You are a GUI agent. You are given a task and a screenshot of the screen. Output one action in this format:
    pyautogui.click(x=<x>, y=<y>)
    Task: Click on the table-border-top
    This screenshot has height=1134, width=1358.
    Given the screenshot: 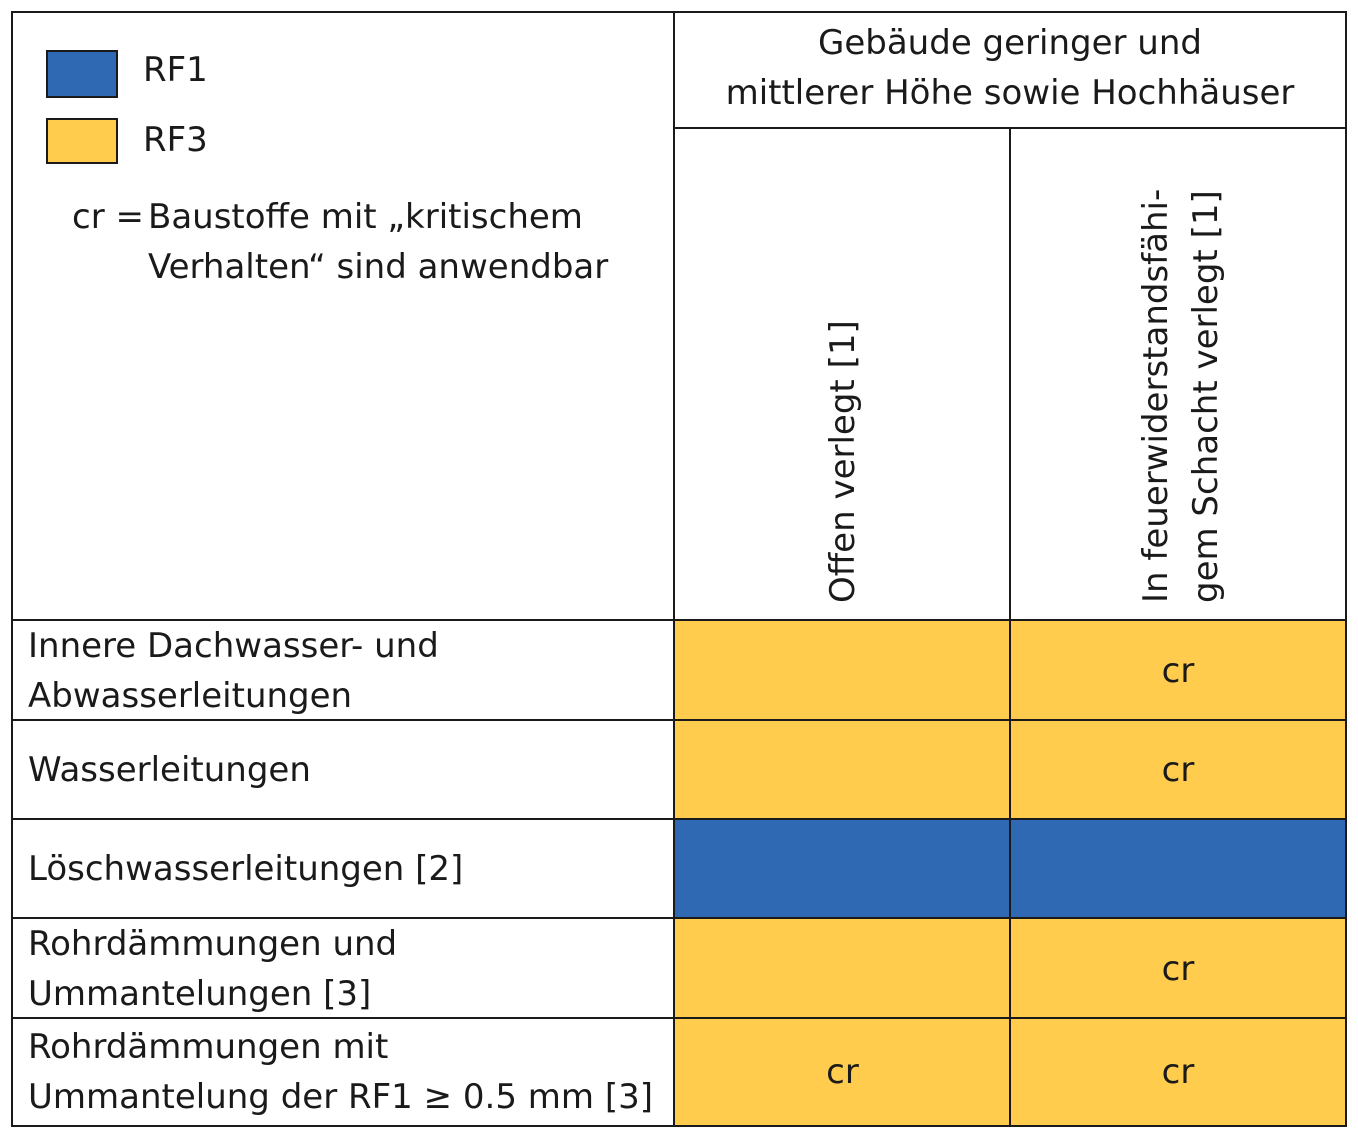 What is the action you would take?
    pyautogui.click(x=679, y=12)
    